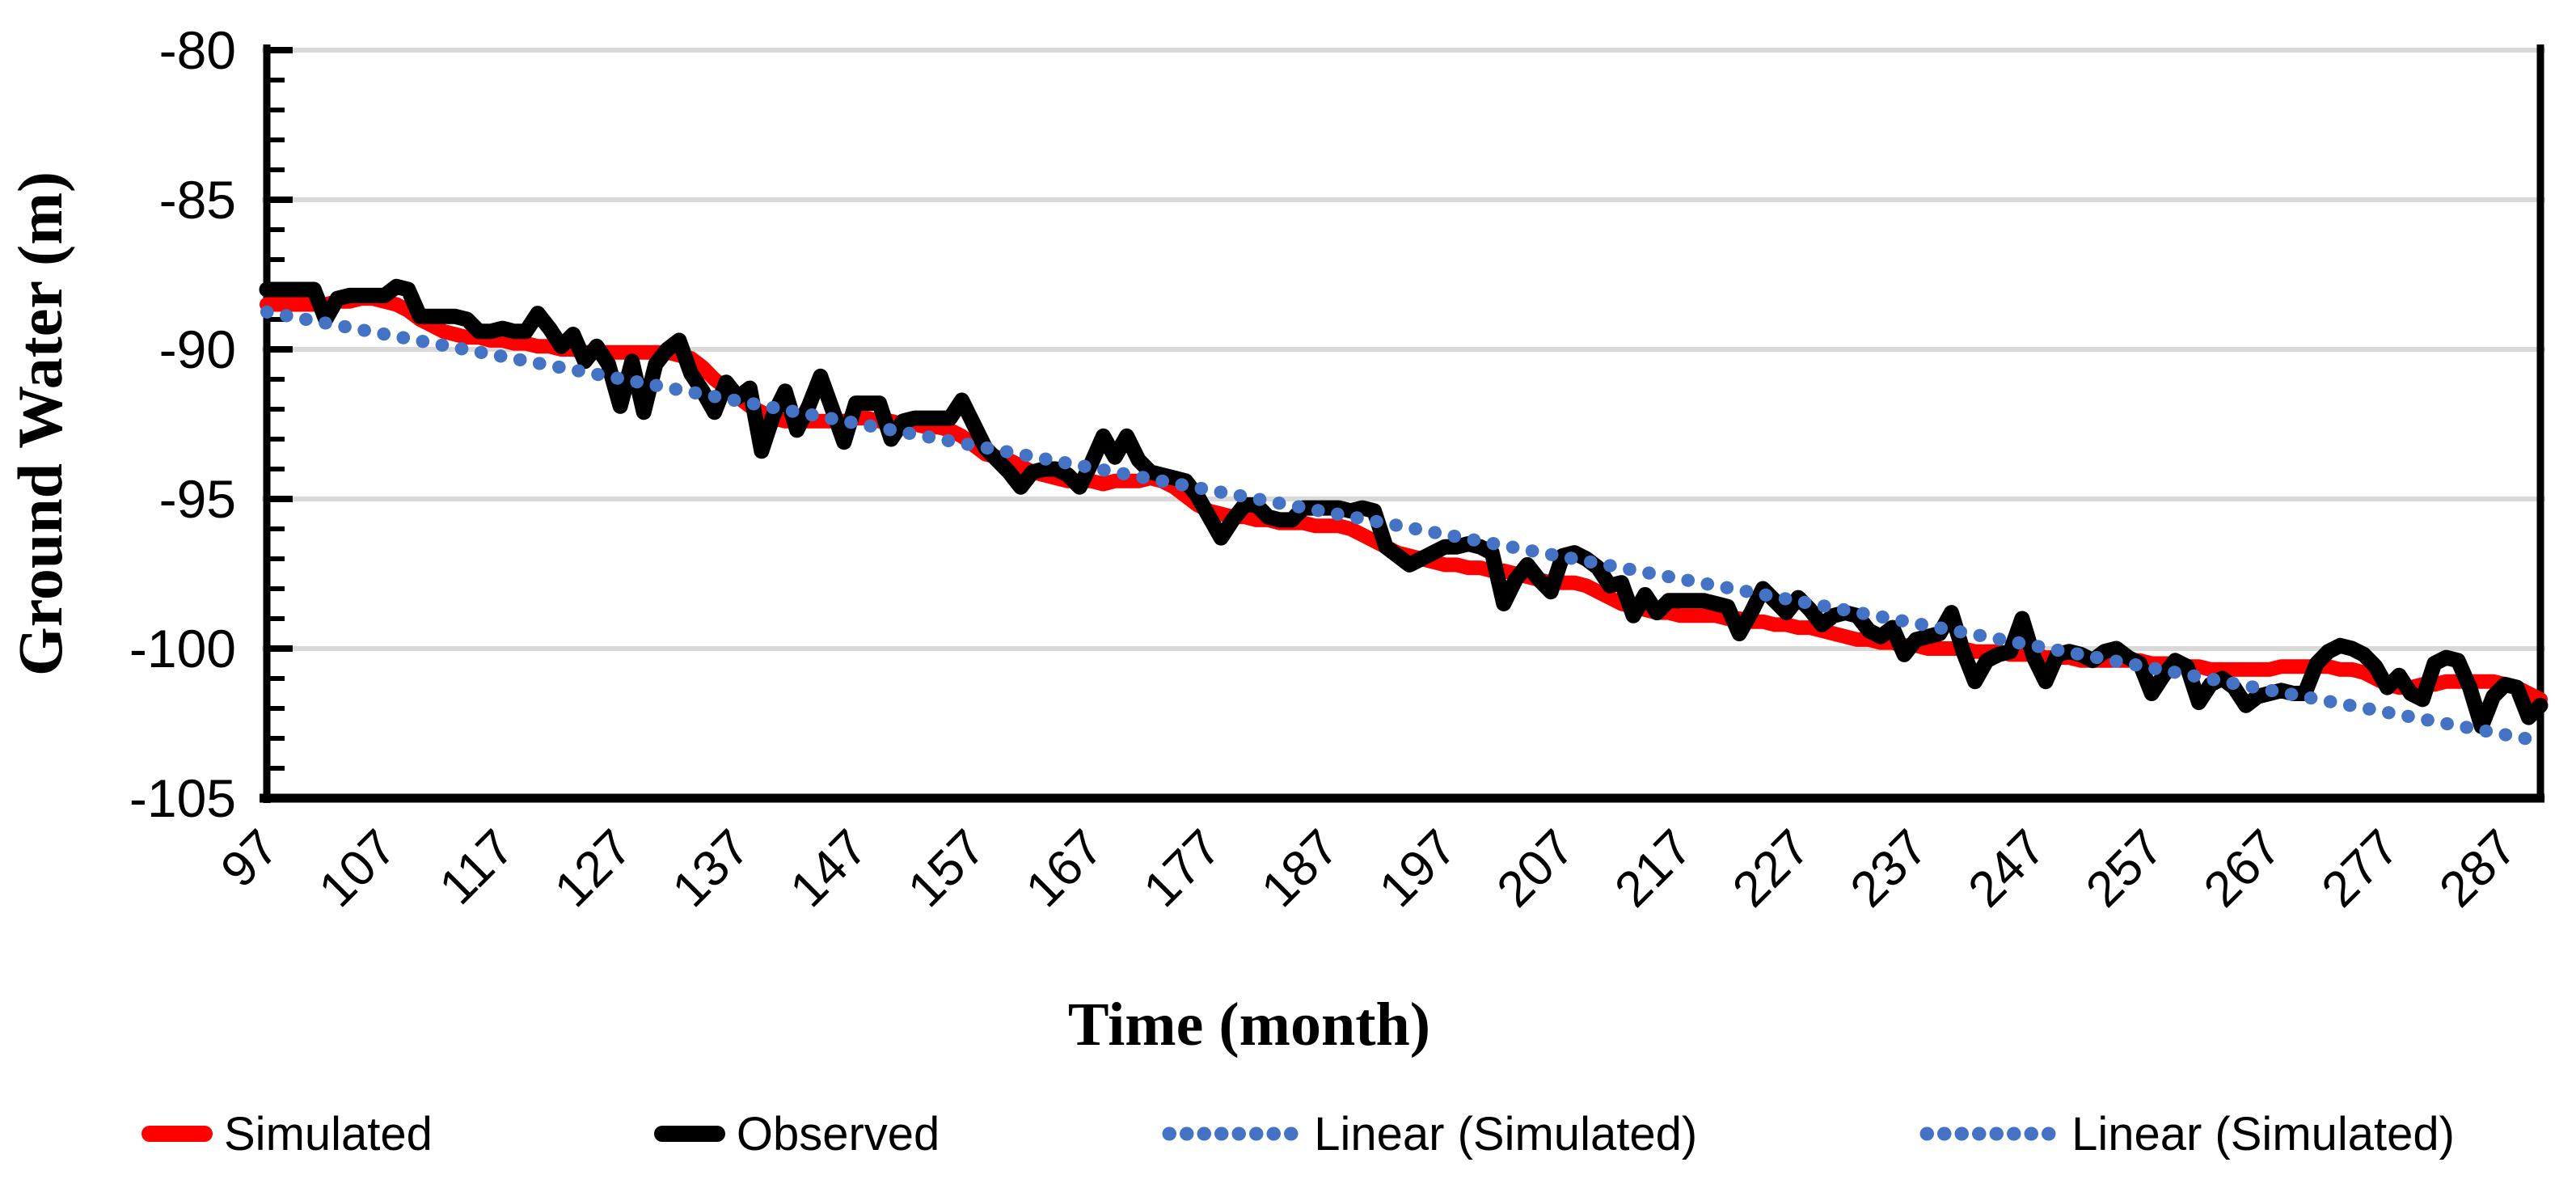 This screenshot has height=1192, width=2576. Describe the element at coordinates (182, 648) in the screenshot. I see `y-tick-label: -100` at that location.